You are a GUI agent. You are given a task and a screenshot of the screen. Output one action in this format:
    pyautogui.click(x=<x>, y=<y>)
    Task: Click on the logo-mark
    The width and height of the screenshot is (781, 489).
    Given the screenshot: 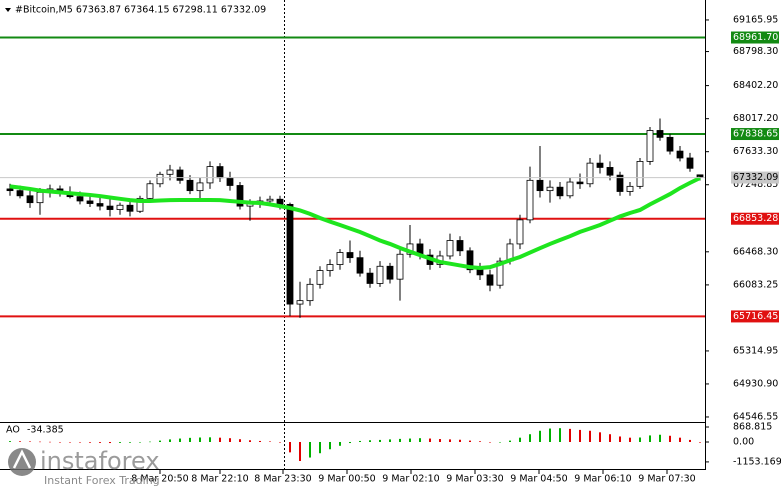 What is the action you would take?
    pyautogui.click(x=22, y=459)
    